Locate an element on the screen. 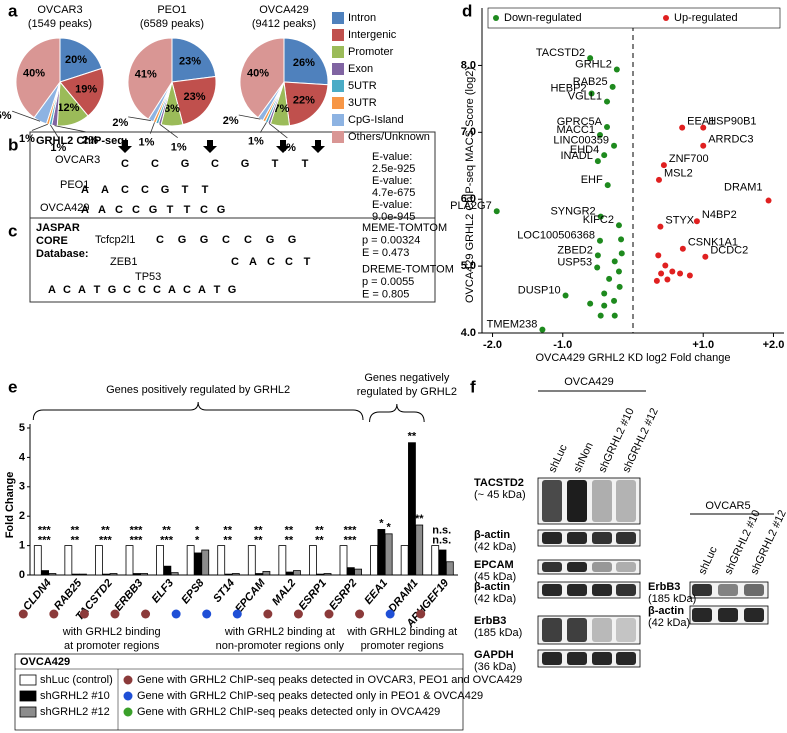  point-label: STYX is located at coordinates (679, 221).